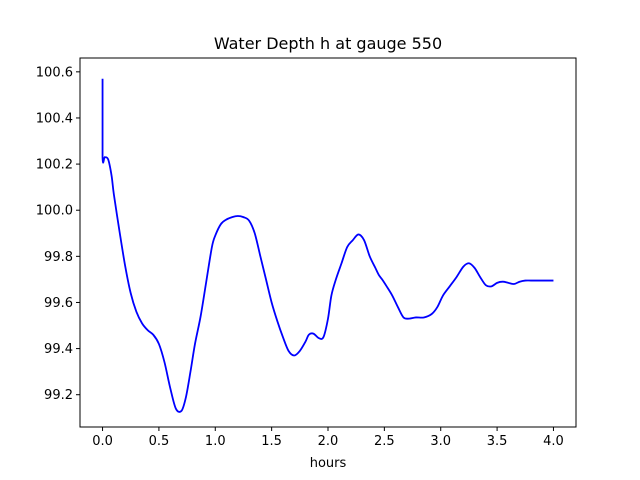  What do you see at coordinates (58, 395) in the screenshot?
I see `y-tick-label: 99.2` at bounding box center [58, 395].